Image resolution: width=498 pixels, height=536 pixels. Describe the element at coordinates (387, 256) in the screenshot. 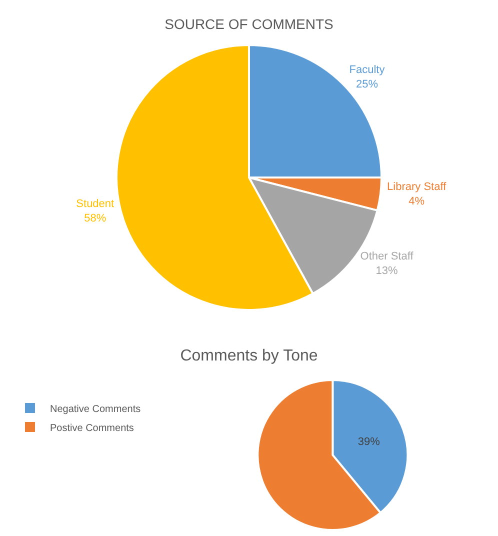

I see `slice-label: Other Staff` at that location.